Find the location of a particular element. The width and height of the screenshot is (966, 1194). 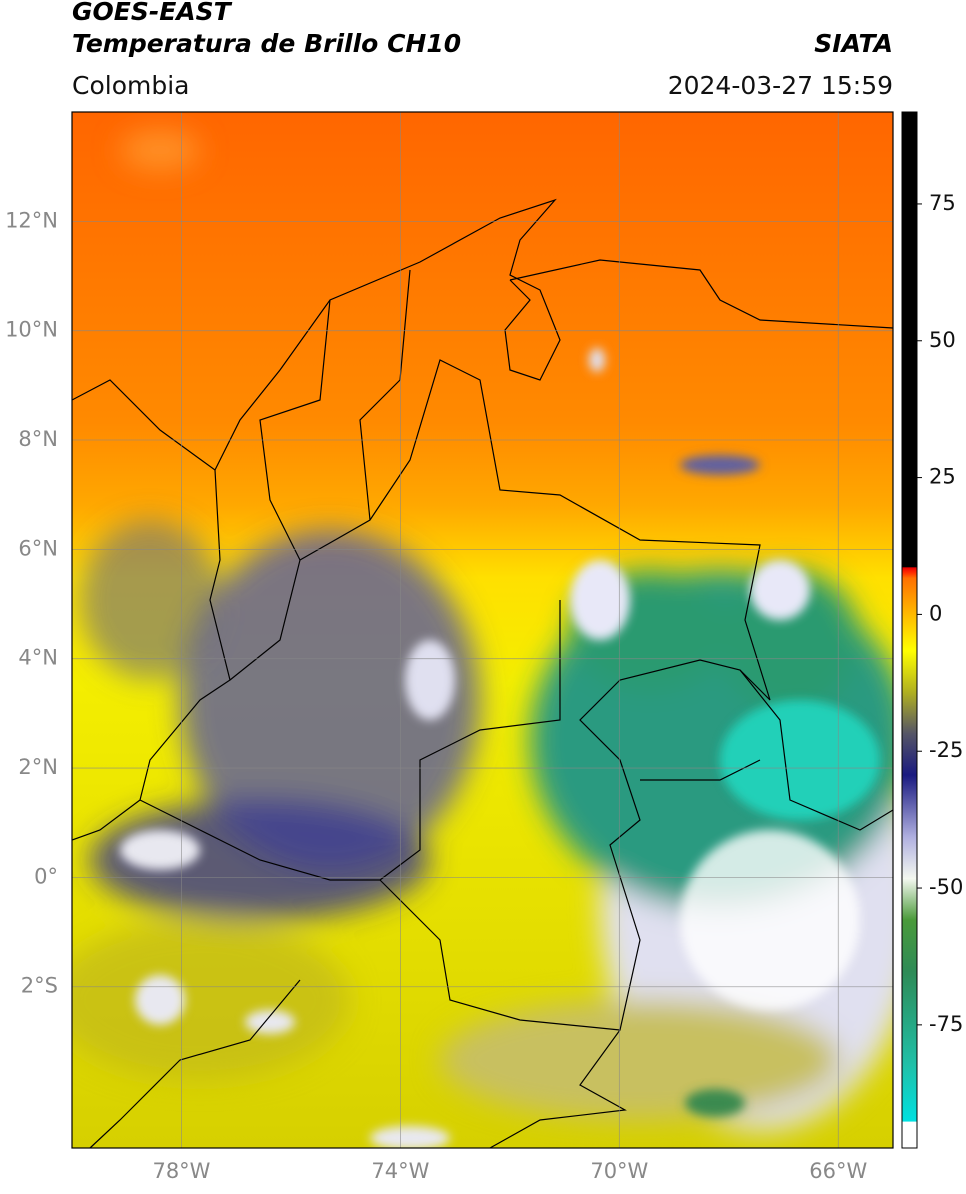

colorbar-tick-label: 25 is located at coordinates (942, 477).